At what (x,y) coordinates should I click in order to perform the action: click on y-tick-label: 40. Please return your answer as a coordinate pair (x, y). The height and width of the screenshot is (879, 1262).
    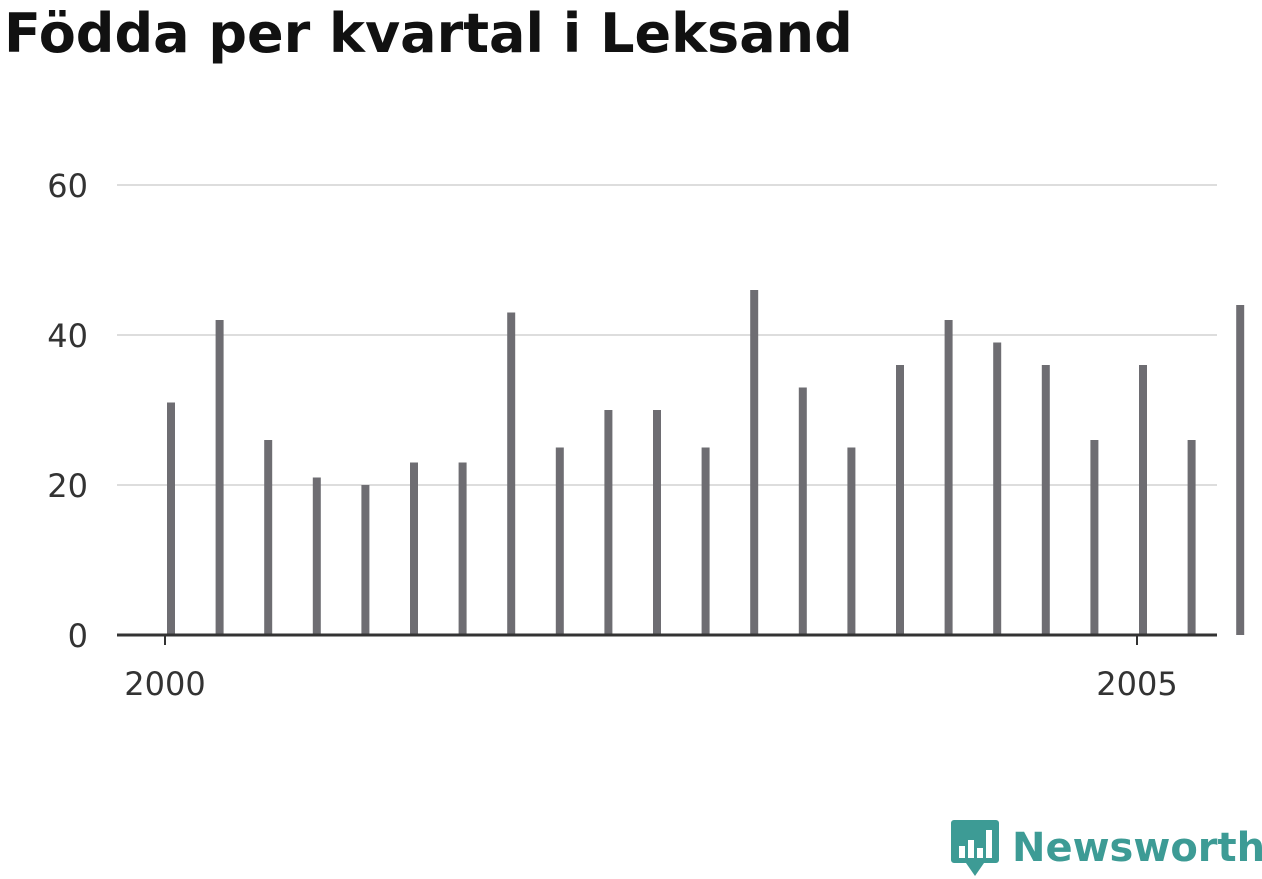
    Looking at the image, I should click on (67, 336).